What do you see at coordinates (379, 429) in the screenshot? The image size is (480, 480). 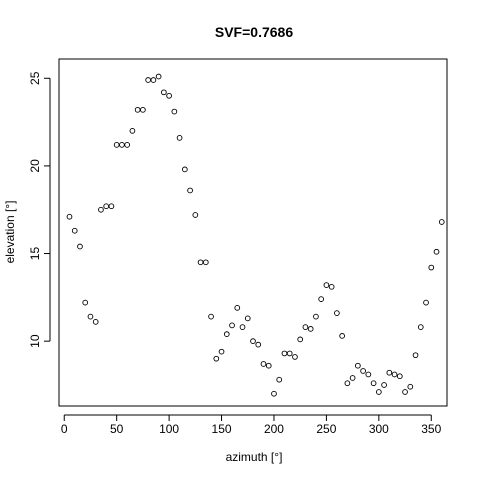 I see `x-tick-label: 300` at bounding box center [379, 429].